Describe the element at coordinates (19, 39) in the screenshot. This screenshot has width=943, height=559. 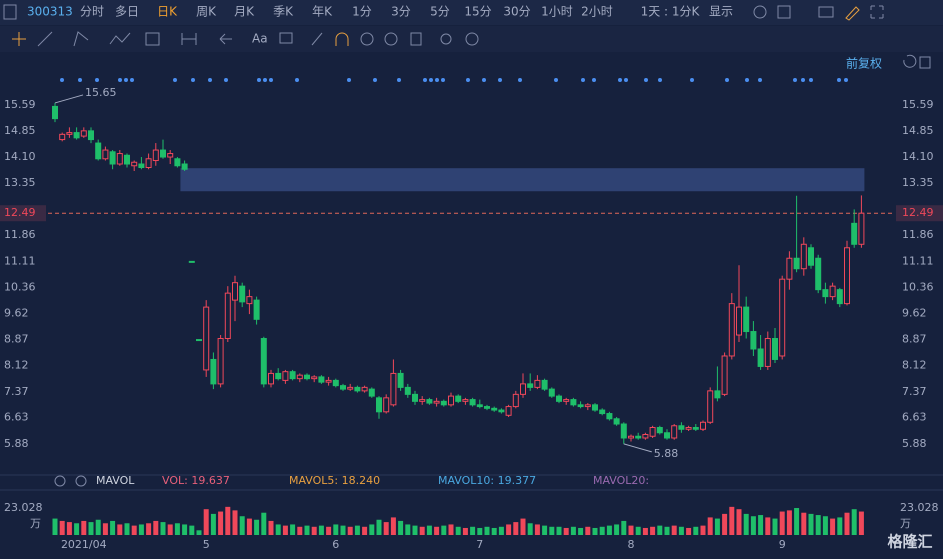
I see `crosshair-icon` at that location.